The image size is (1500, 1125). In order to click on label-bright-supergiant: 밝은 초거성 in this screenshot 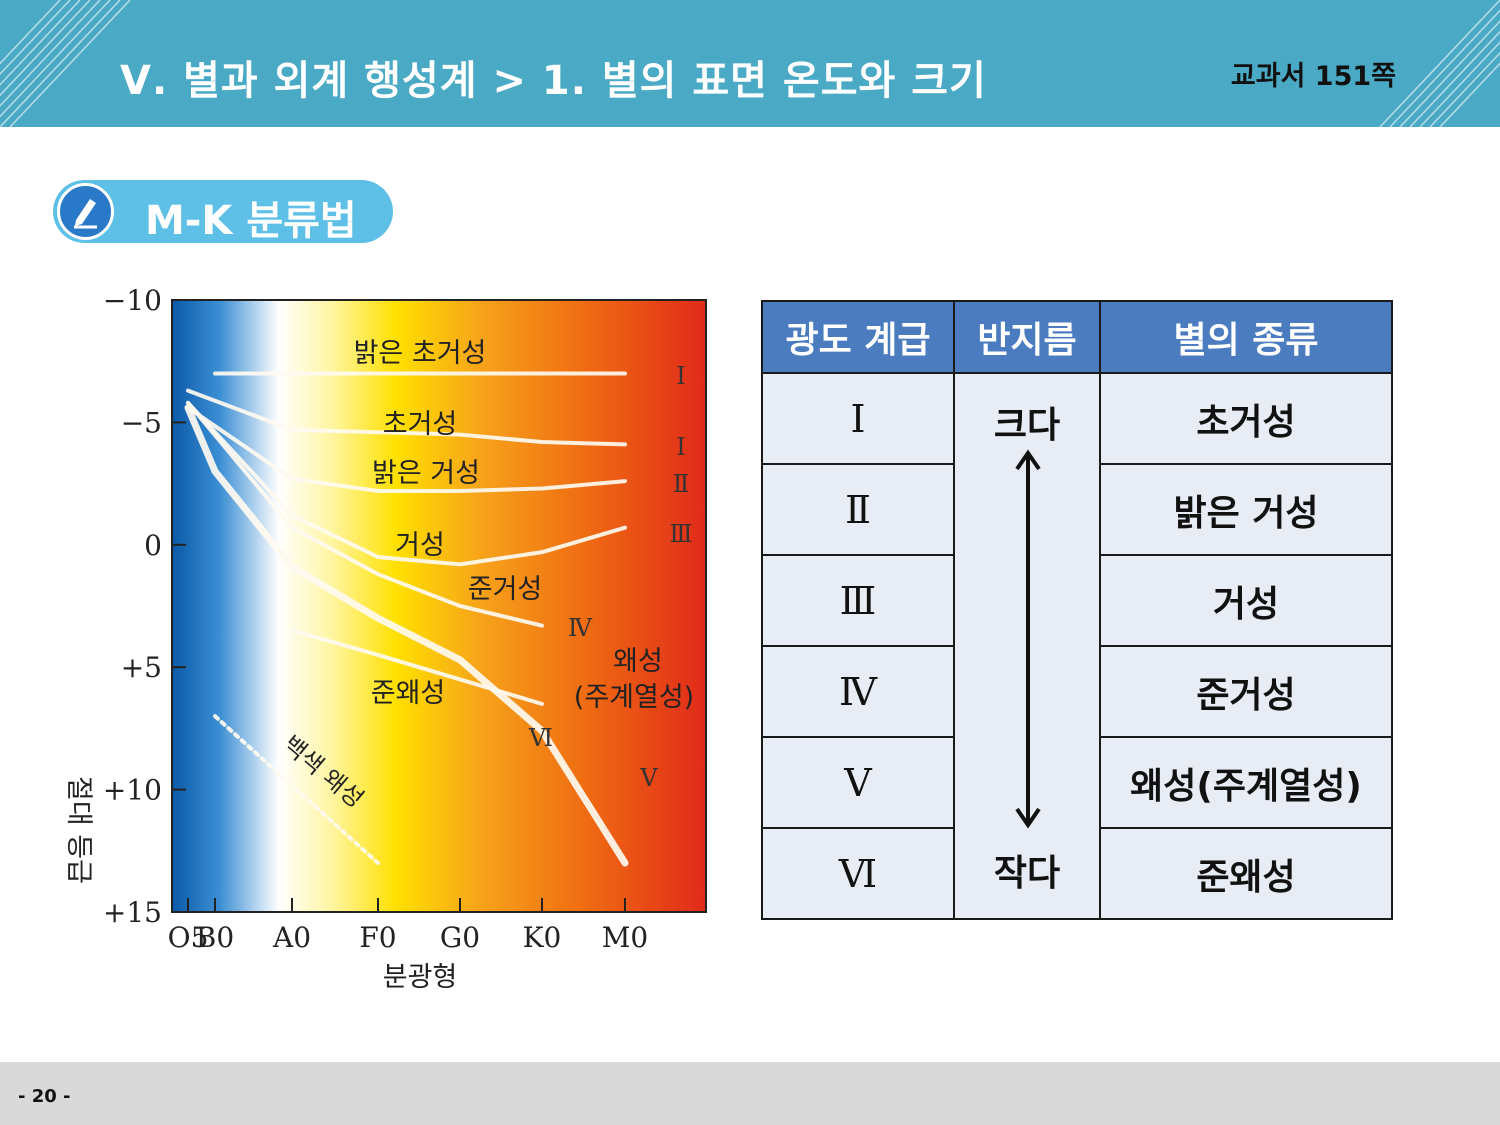, I will do `click(420, 353)`.